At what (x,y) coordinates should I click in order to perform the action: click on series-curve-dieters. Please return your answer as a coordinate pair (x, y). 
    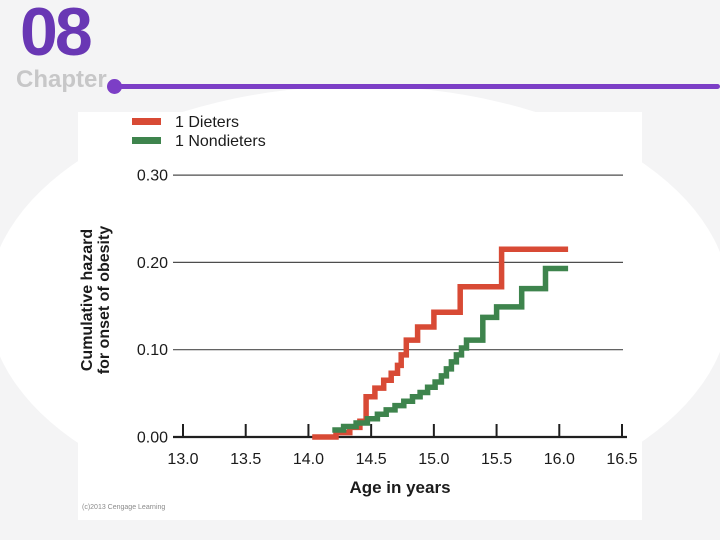
    Looking at the image, I should click on (440, 343).